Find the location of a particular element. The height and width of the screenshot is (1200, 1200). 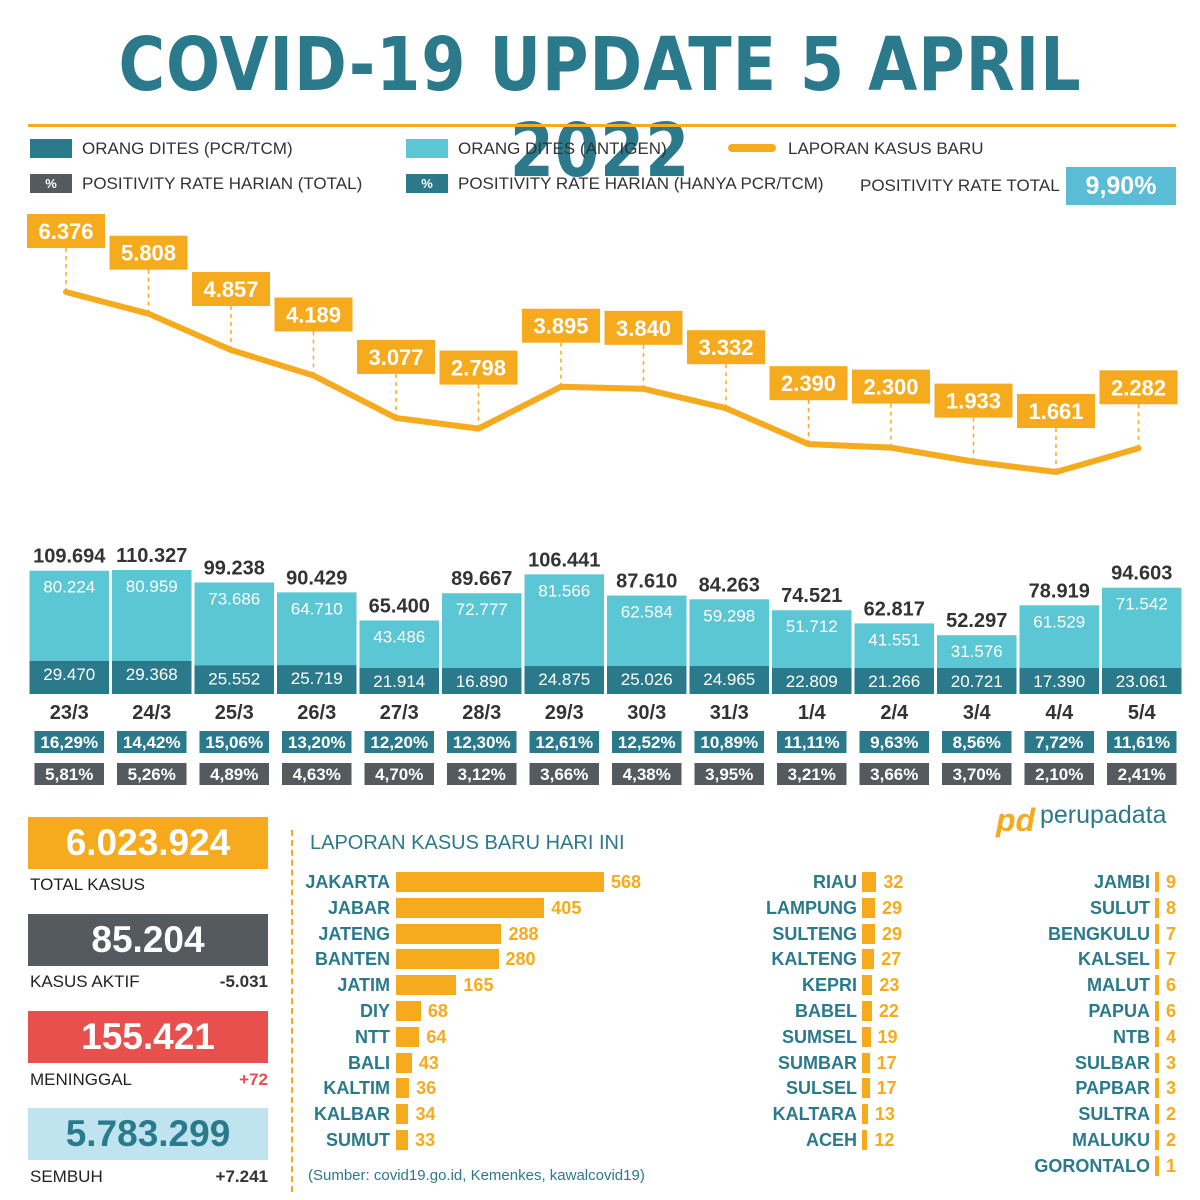

bar-total-label: 99.238 is located at coordinates (234, 568).